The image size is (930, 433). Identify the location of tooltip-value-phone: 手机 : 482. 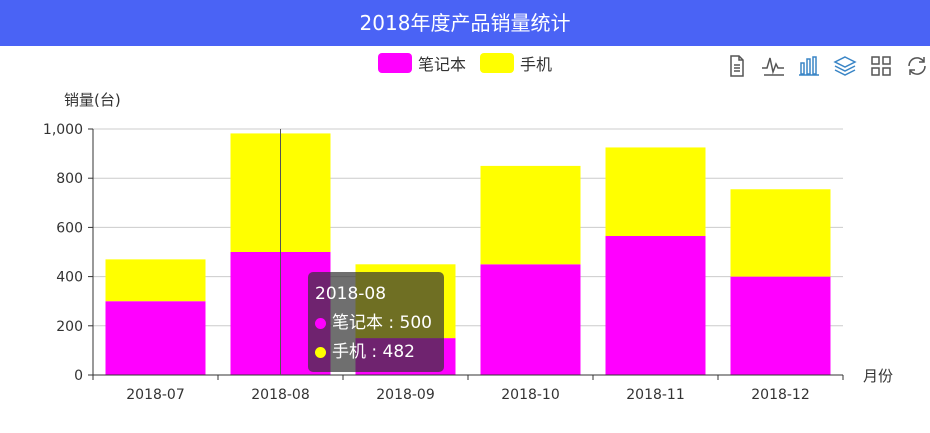
(373, 352).